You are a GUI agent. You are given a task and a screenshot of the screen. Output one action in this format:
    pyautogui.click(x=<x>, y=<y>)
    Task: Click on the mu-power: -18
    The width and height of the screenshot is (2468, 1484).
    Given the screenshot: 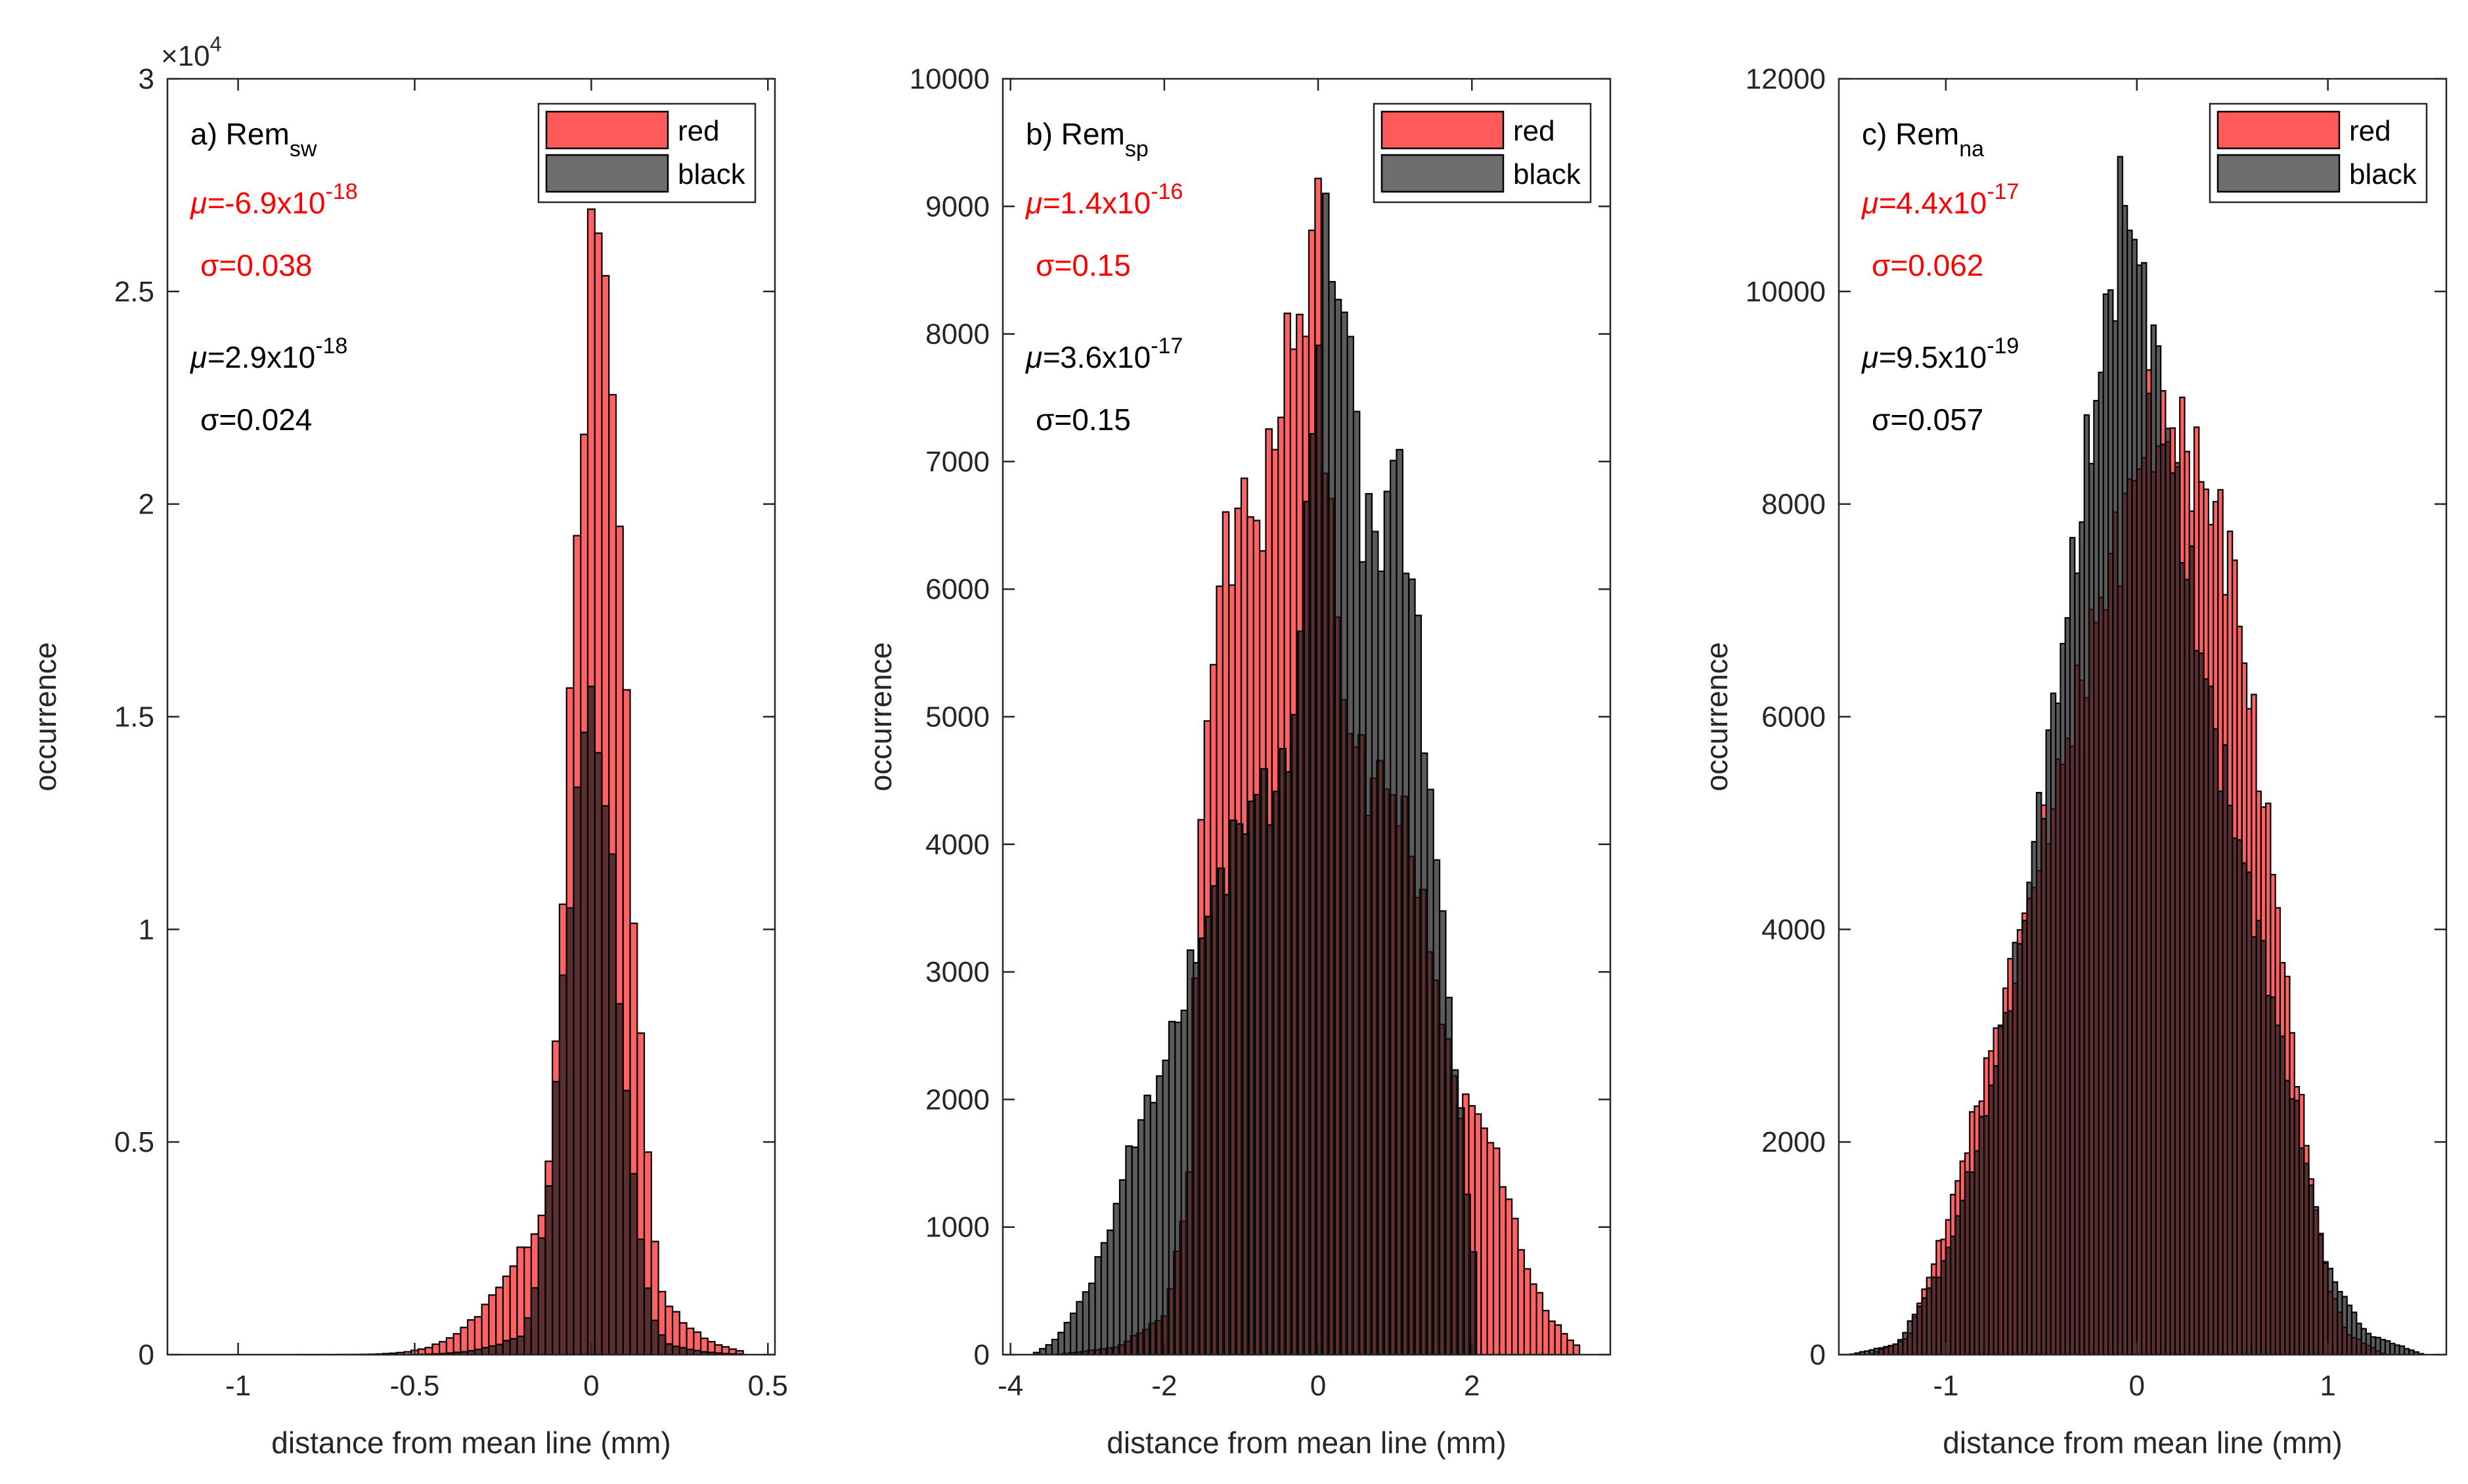 What is the action you would take?
    pyautogui.click(x=331, y=346)
    